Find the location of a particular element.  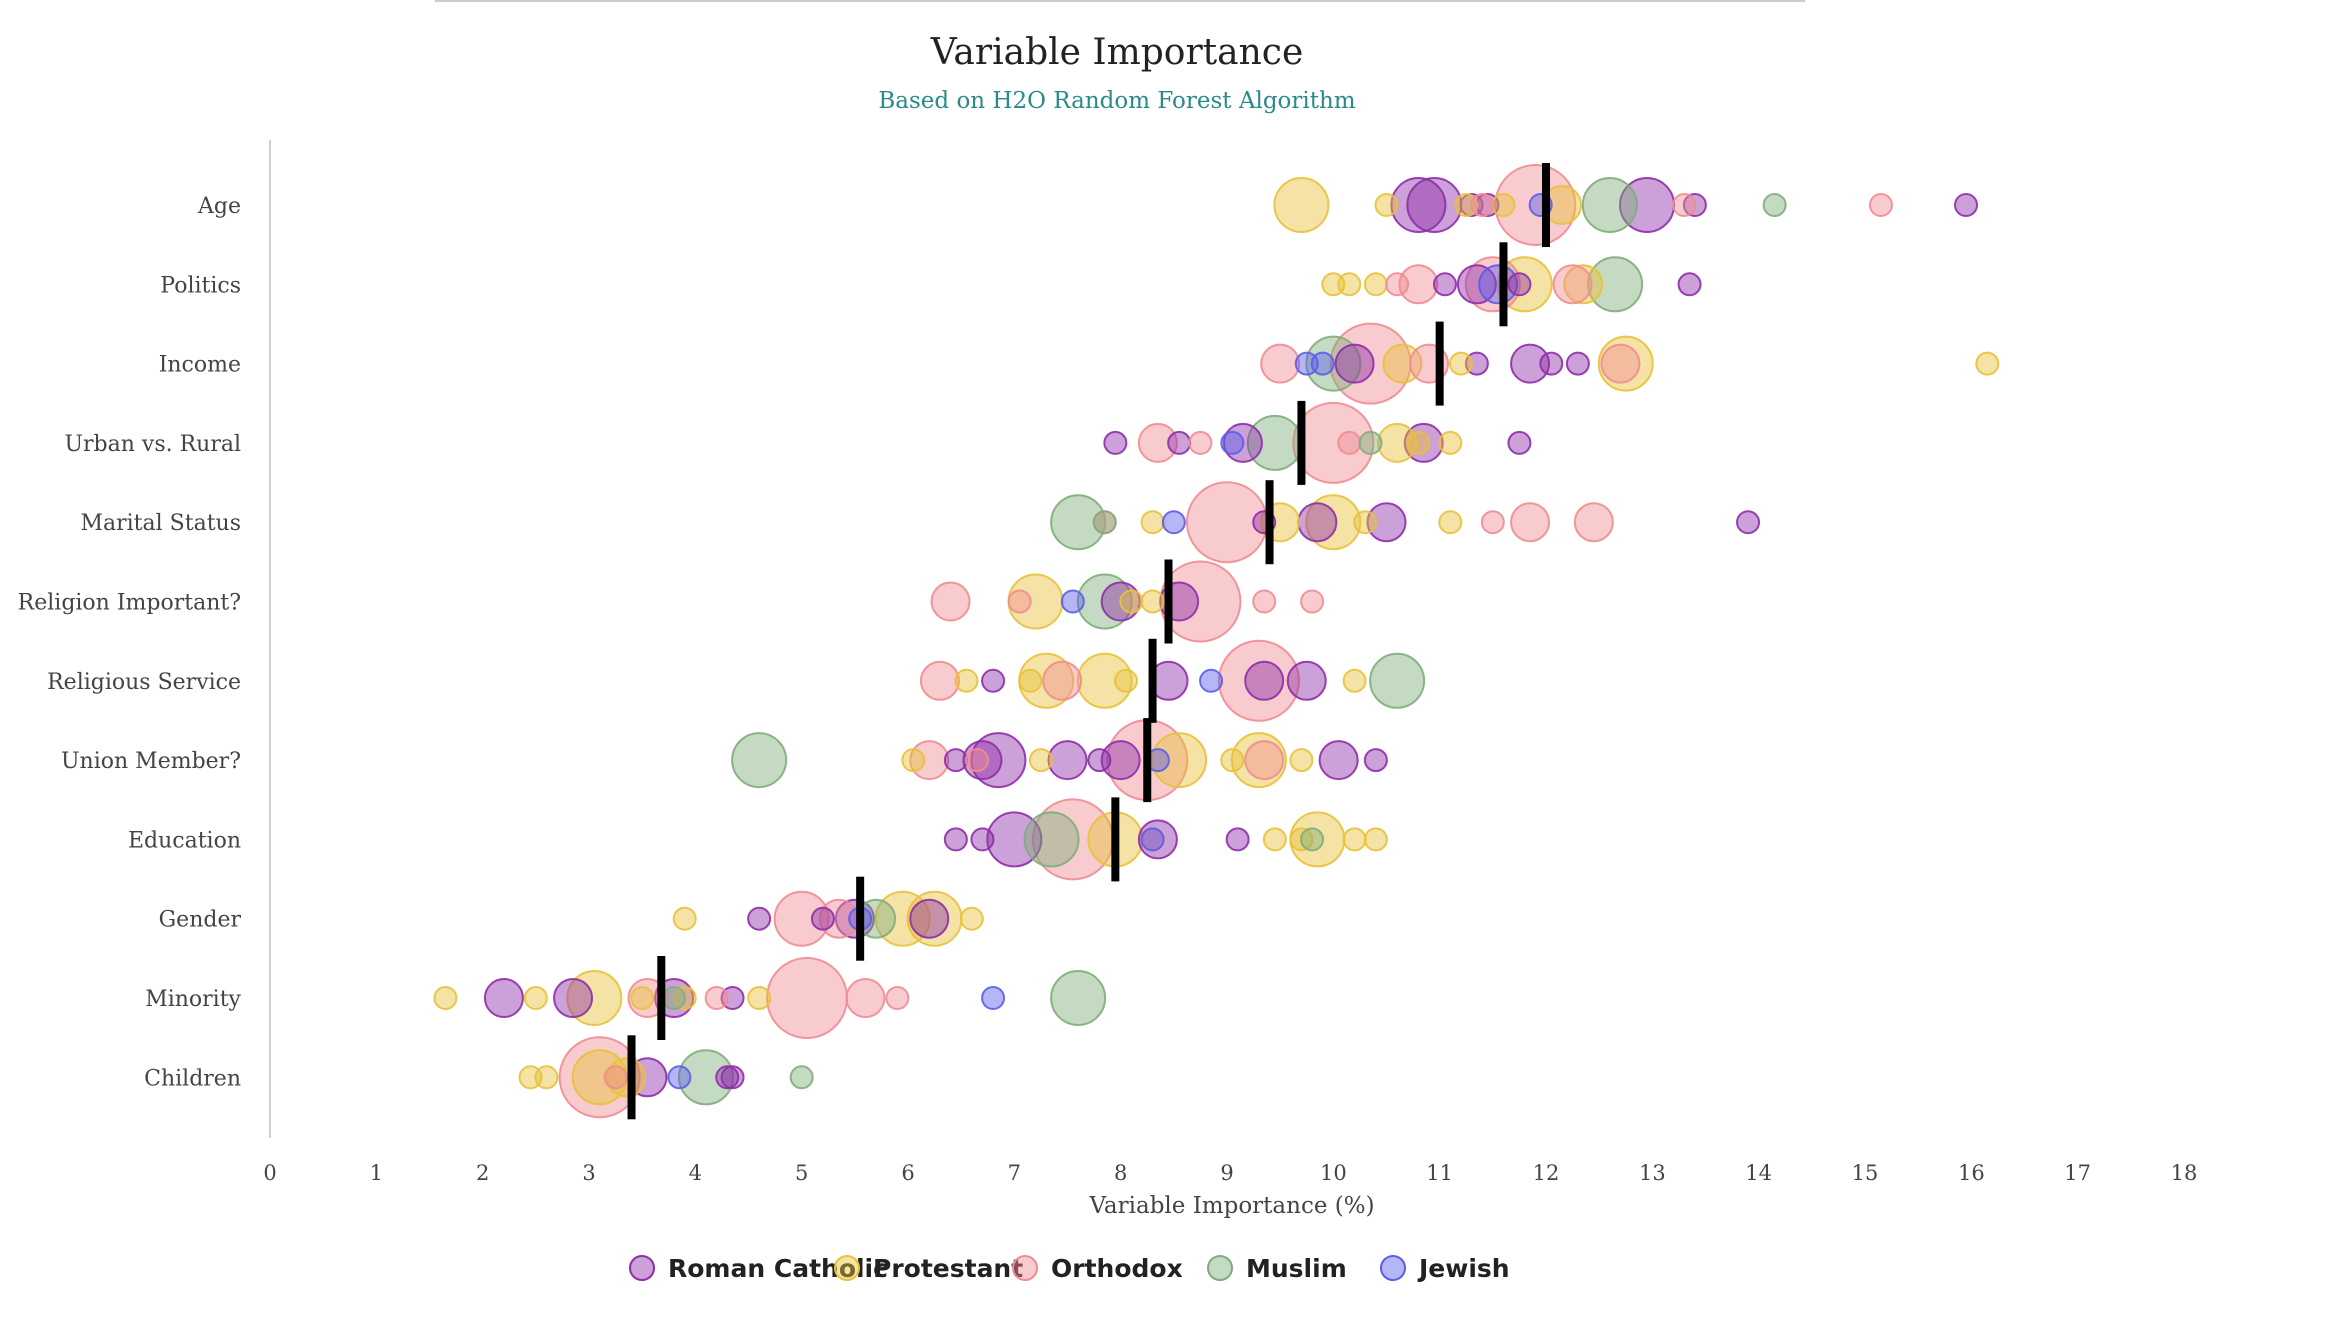

legend-item-jewish: Jewish is located at coordinates (1445, 1268).